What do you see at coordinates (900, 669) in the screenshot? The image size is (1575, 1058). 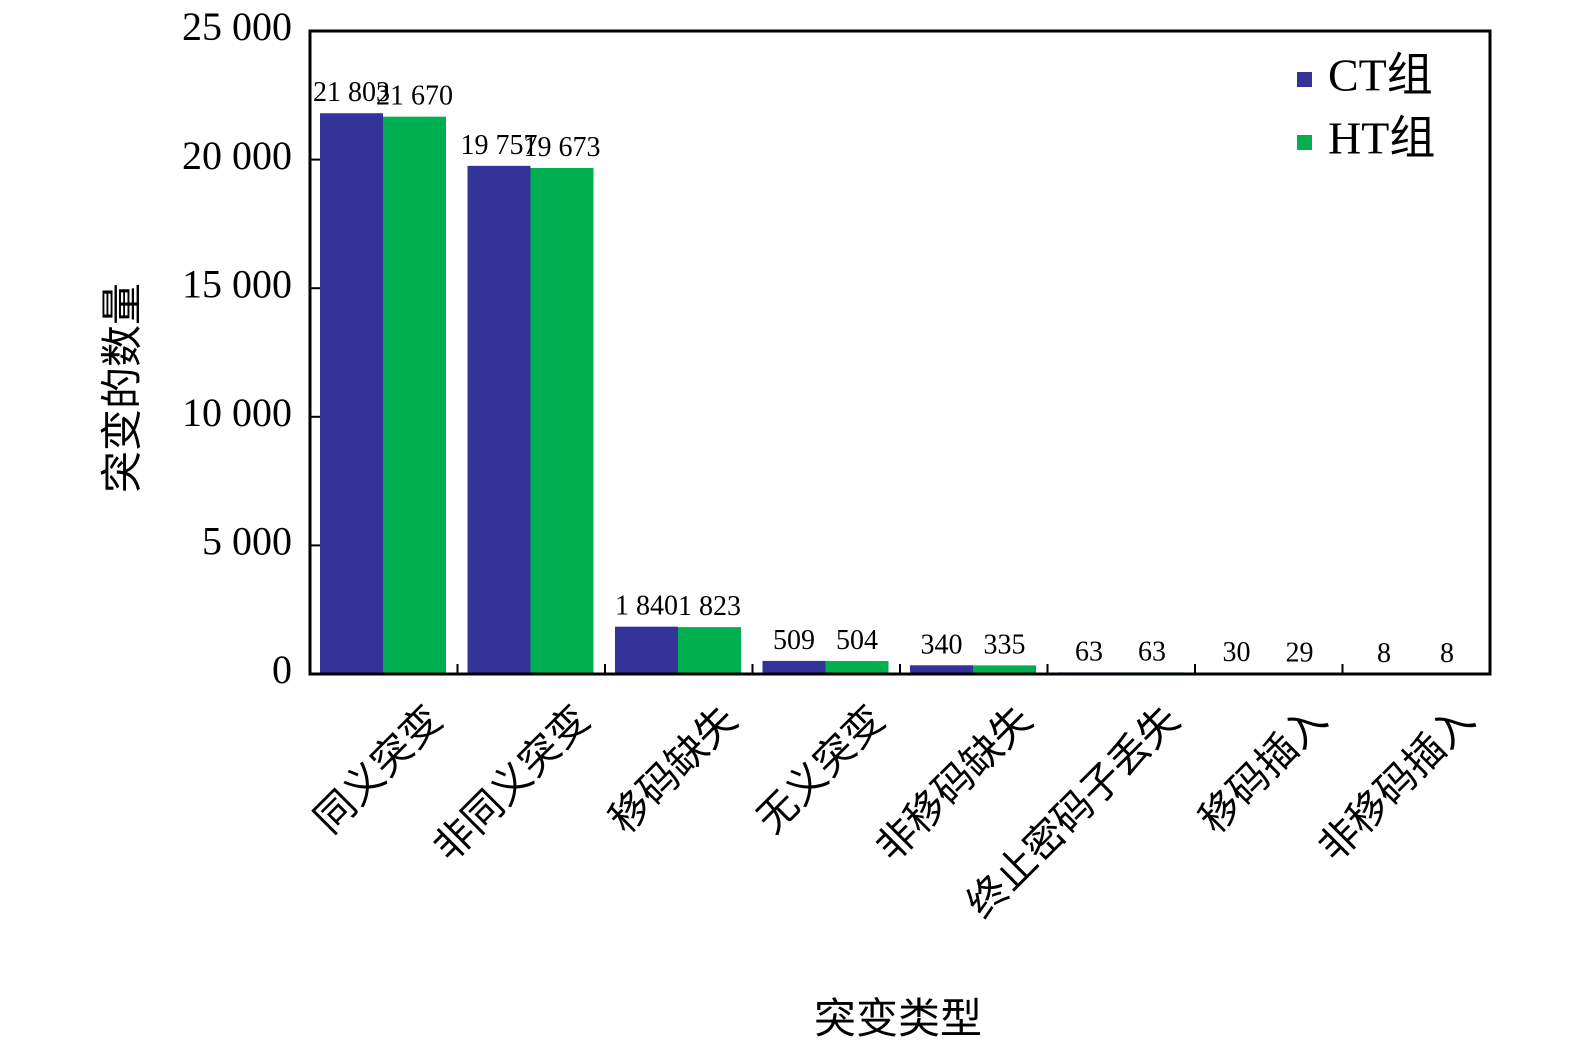 I see `x-axis` at bounding box center [900, 669].